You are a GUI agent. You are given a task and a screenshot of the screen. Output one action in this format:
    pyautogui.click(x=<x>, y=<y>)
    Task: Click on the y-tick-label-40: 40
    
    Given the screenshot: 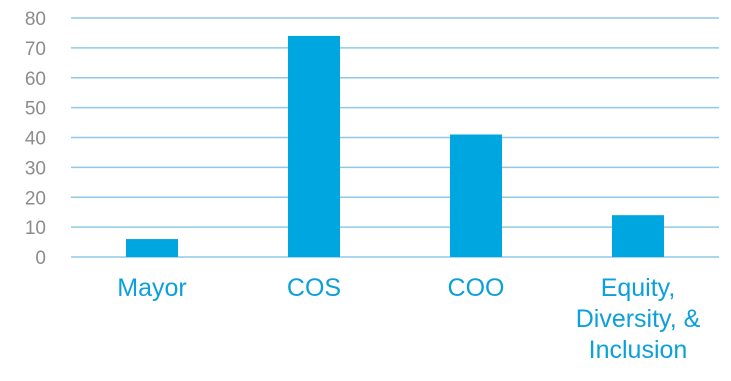 What is the action you would take?
    pyautogui.click(x=35, y=139)
    